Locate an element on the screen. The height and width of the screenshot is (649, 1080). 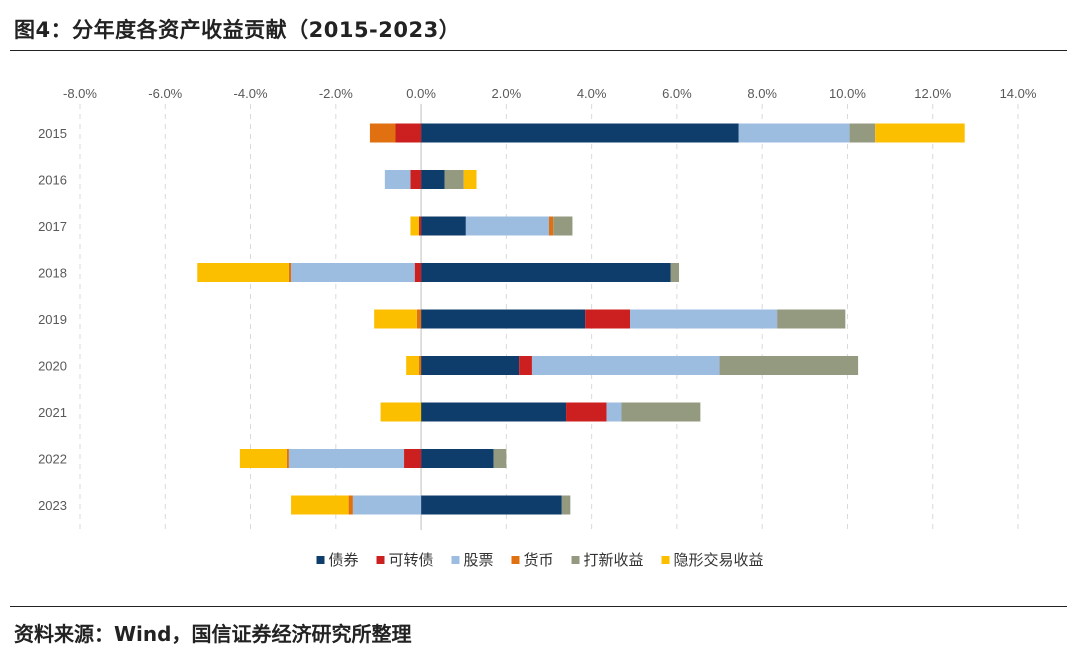
legend-label: 货币 is located at coordinates (539, 560).